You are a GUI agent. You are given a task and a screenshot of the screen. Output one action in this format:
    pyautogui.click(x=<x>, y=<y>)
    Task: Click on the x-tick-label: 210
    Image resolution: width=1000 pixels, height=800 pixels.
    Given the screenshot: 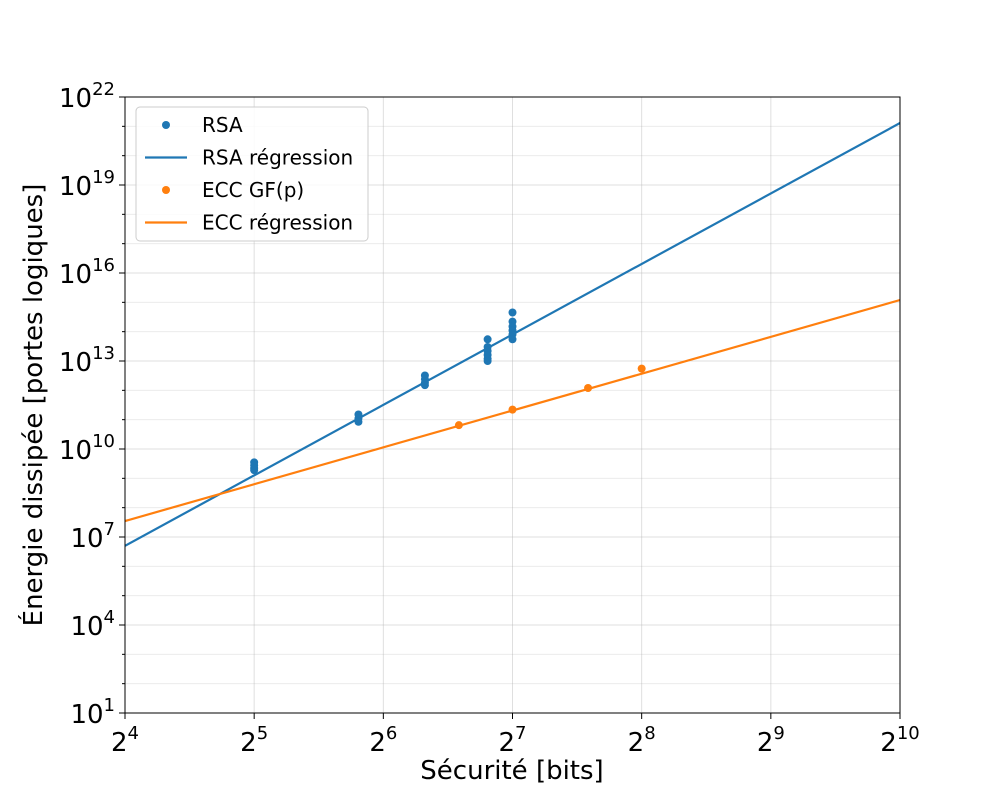 What is the action you would take?
    pyautogui.click(x=899, y=740)
    